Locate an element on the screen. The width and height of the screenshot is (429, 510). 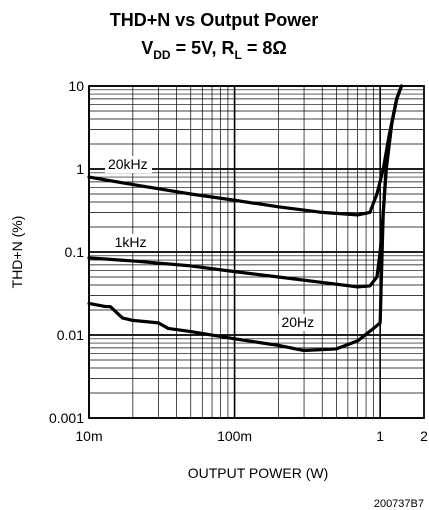
series-label-20khz: 20kHz is located at coordinates (128, 164).